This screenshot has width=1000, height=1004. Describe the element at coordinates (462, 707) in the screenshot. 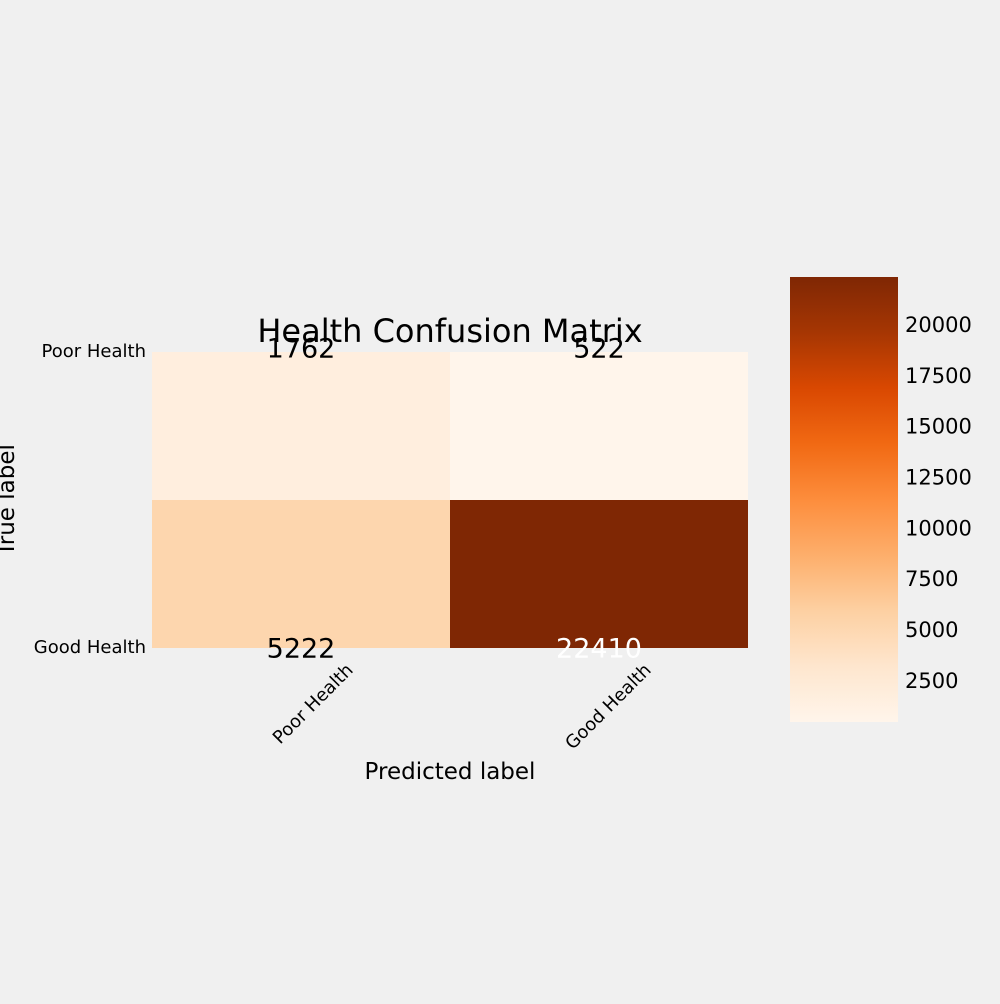

I see `x-tick-labels: Poor Health Good Health` at that location.